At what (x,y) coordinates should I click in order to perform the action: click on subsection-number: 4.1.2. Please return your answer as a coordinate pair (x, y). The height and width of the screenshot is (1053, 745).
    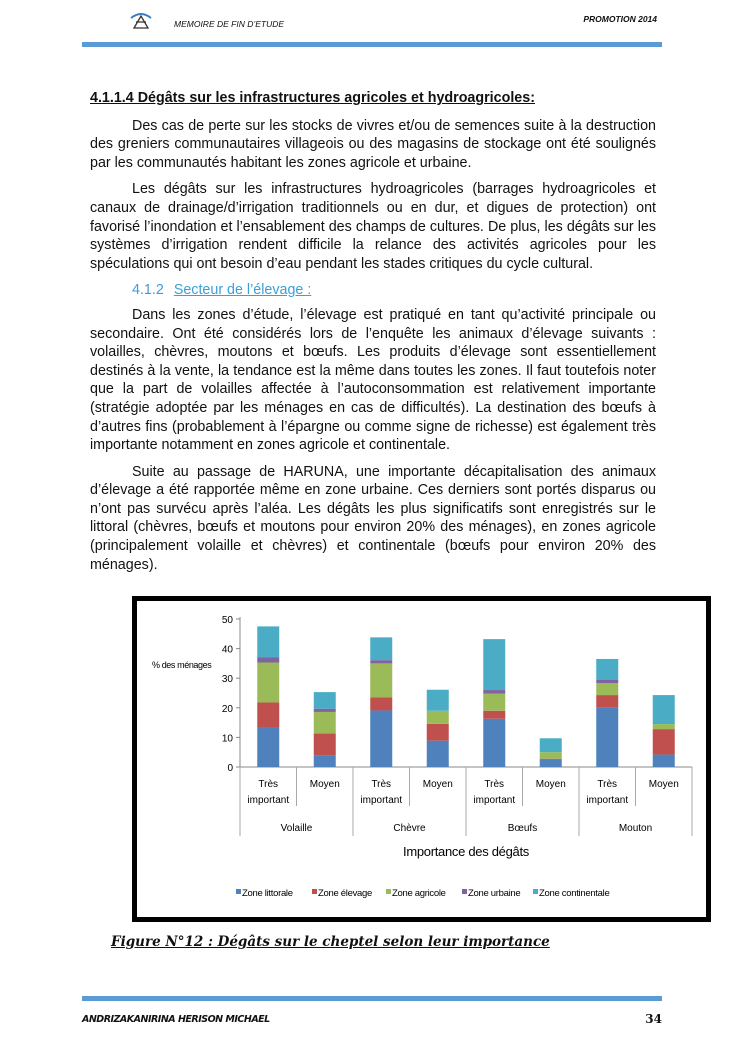
    Looking at the image, I should click on (148, 290).